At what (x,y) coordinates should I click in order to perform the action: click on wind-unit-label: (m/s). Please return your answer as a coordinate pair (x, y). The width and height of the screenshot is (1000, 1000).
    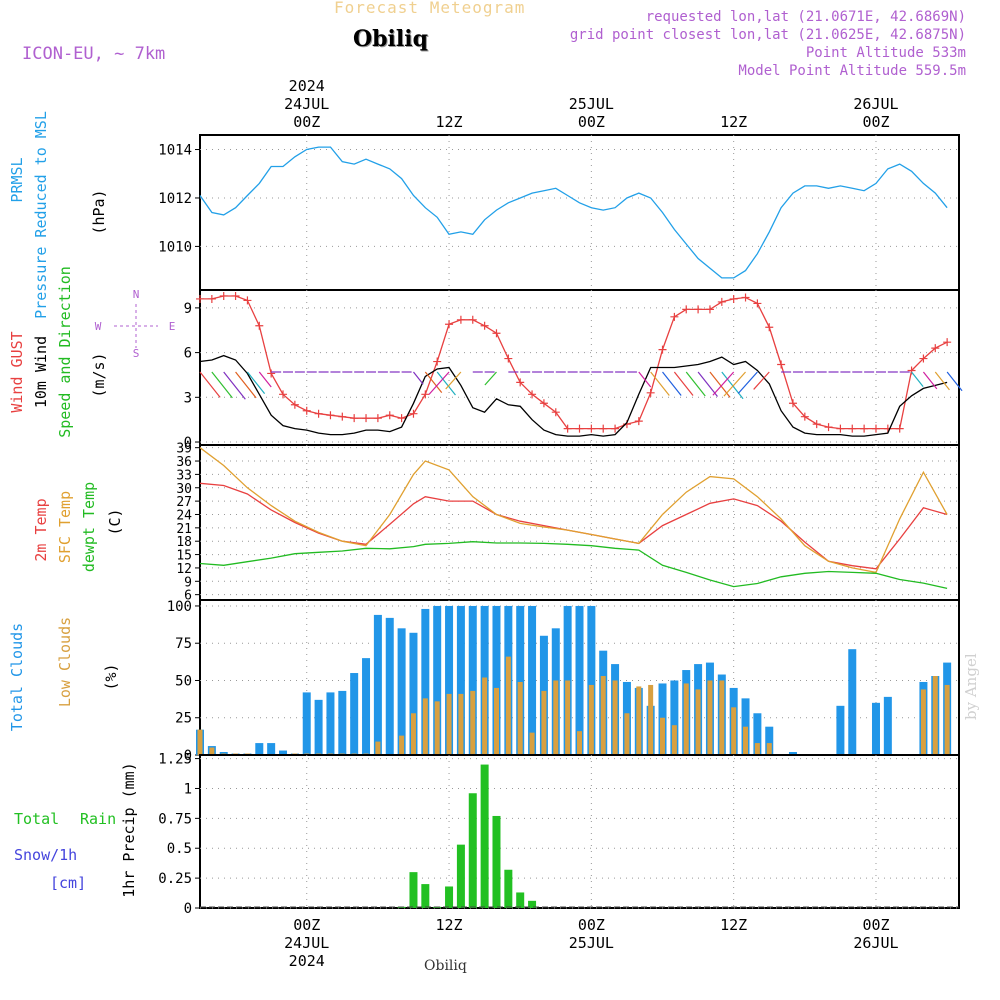
    Looking at the image, I should click on (99, 374).